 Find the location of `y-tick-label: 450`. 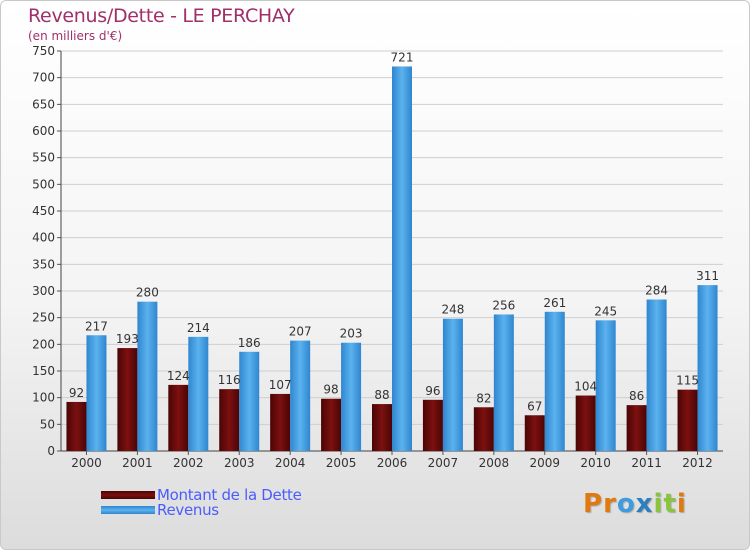

y-tick-label: 450 is located at coordinates (43, 211).